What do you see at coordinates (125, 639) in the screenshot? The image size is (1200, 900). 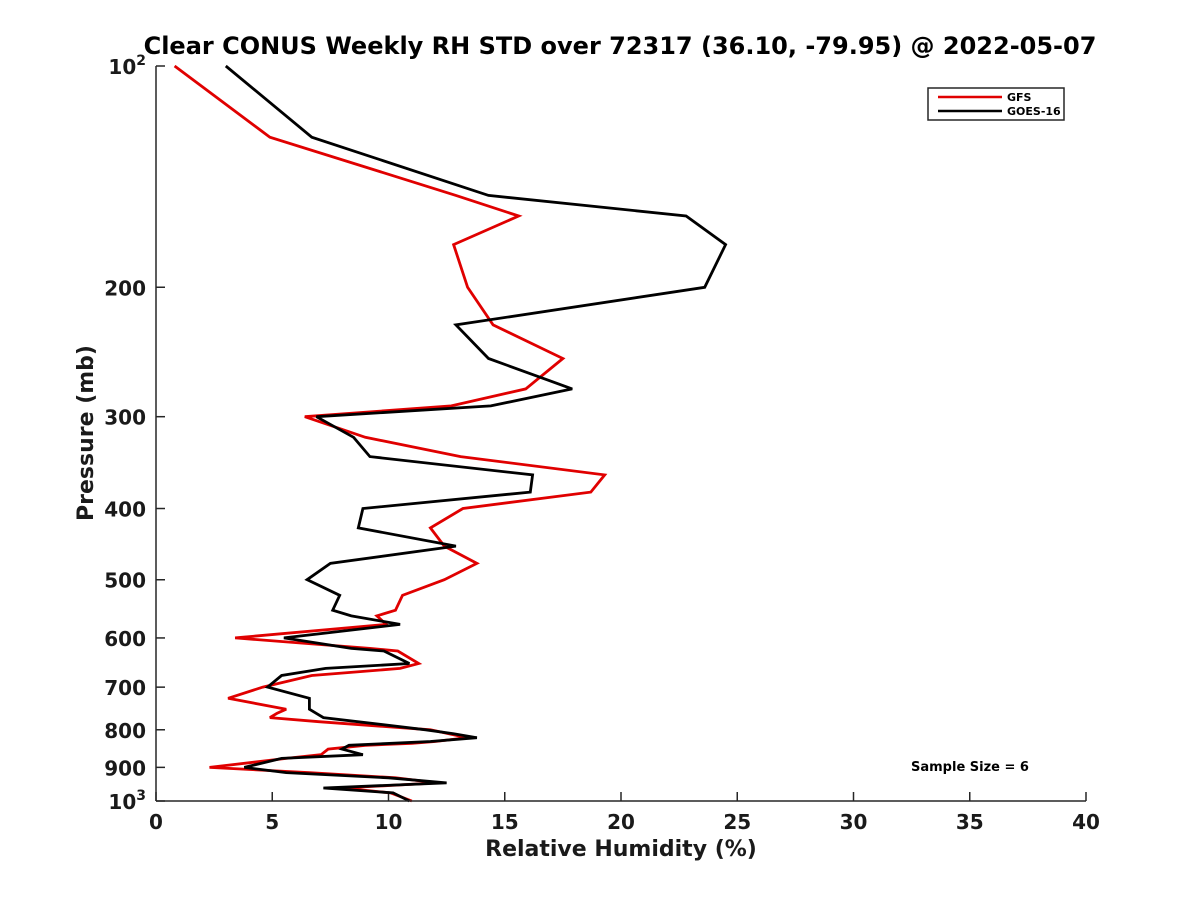 I see `y-tick-label-600: 600` at bounding box center [125, 639].